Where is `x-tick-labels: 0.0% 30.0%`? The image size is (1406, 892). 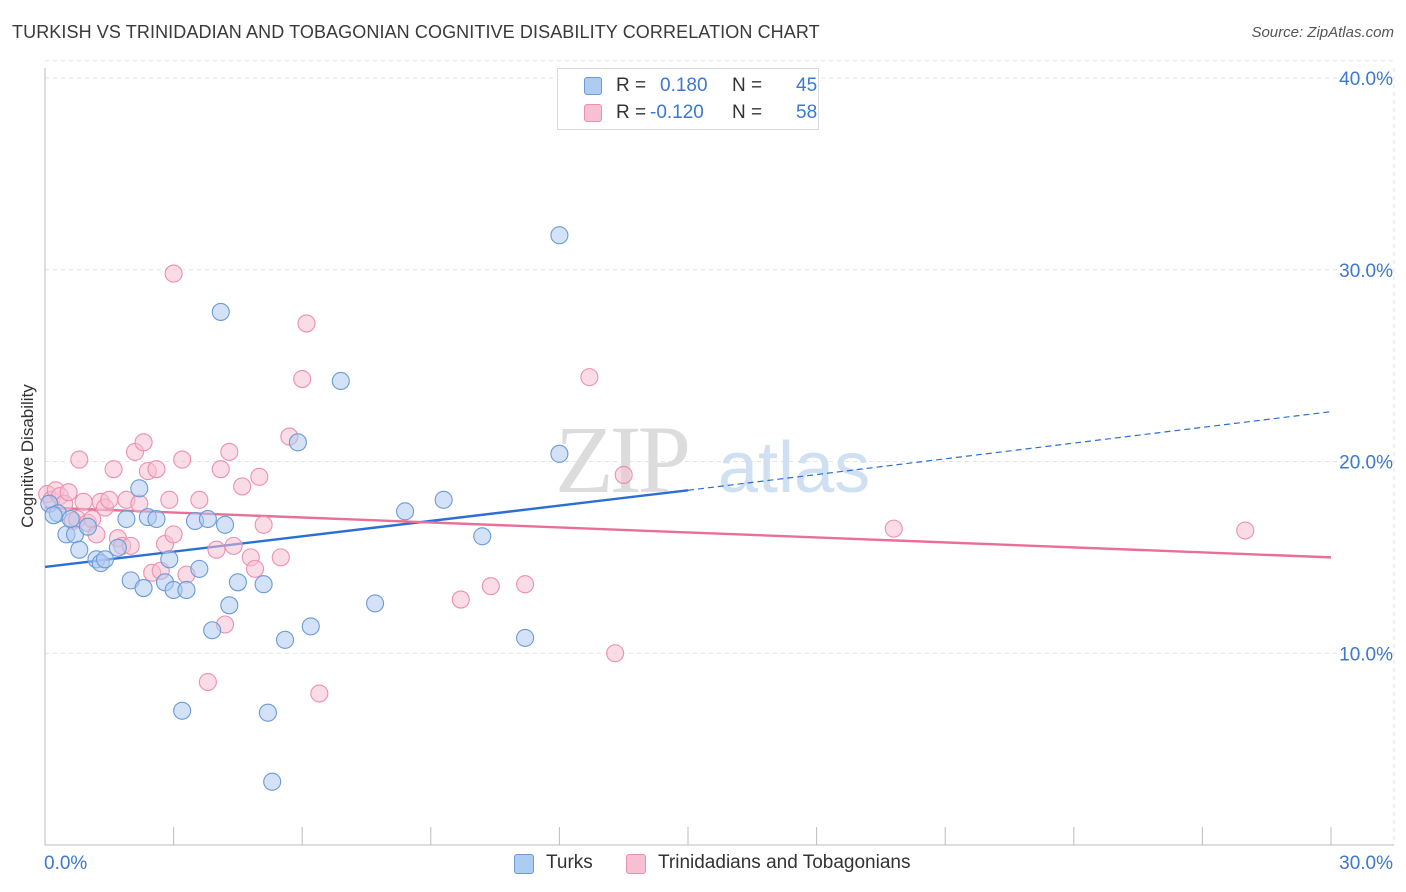 x-tick-labels: 0.0% 30.0% is located at coordinates (718, 863).